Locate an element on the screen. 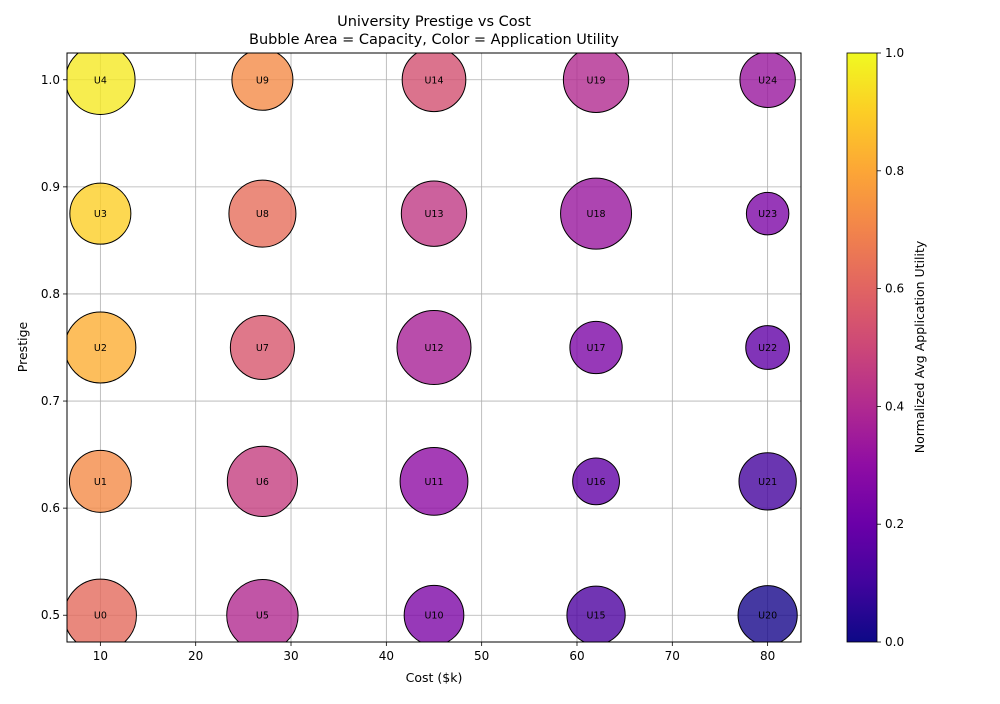 The width and height of the screenshot is (1000, 704). bubble-u3 is located at coordinates (100, 213).